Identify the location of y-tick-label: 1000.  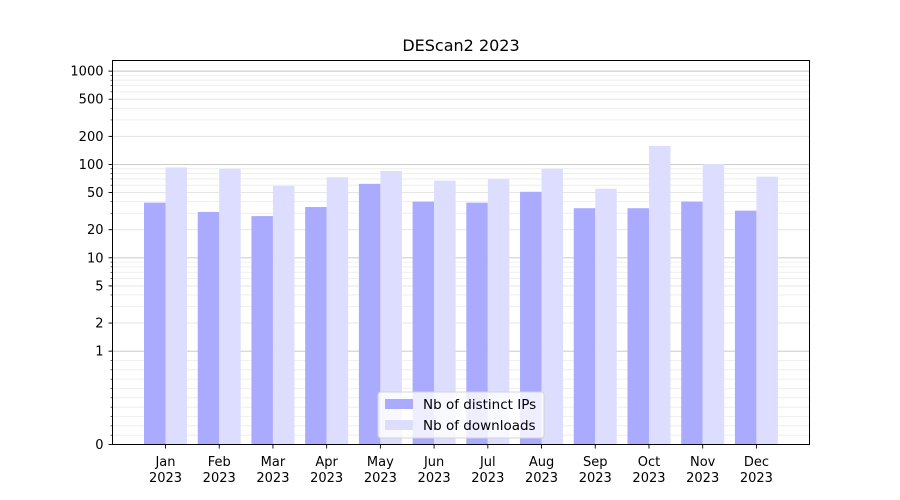
(86, 72).